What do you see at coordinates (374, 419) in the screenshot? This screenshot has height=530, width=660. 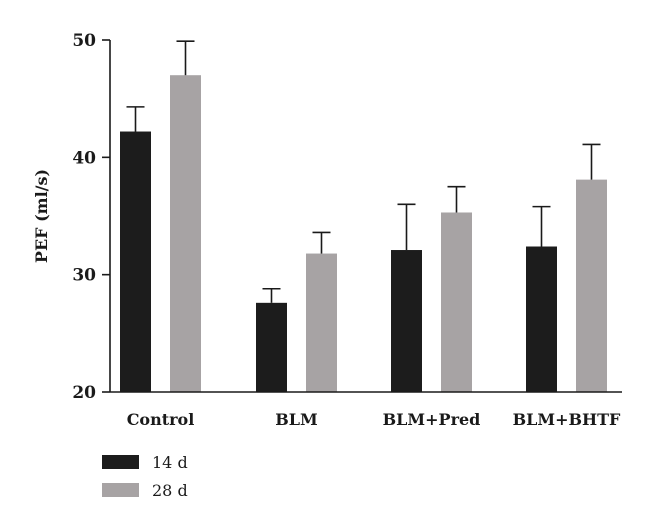 I see `x-ticks-layer: Control BLM BLM+Pred BLM+BHTF` at bounding box center [374, 419].